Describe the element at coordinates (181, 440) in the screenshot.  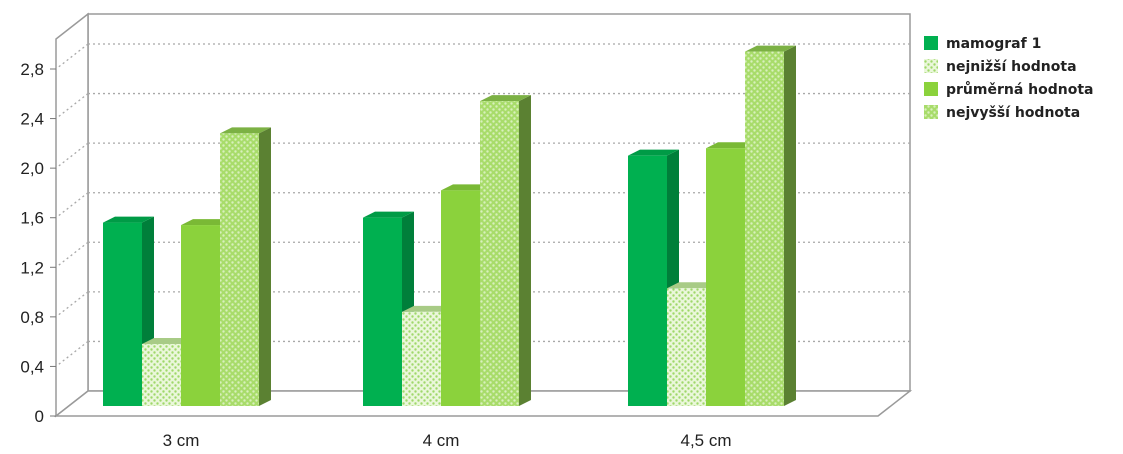
I see `x-category-label: 3 cm` at that location.